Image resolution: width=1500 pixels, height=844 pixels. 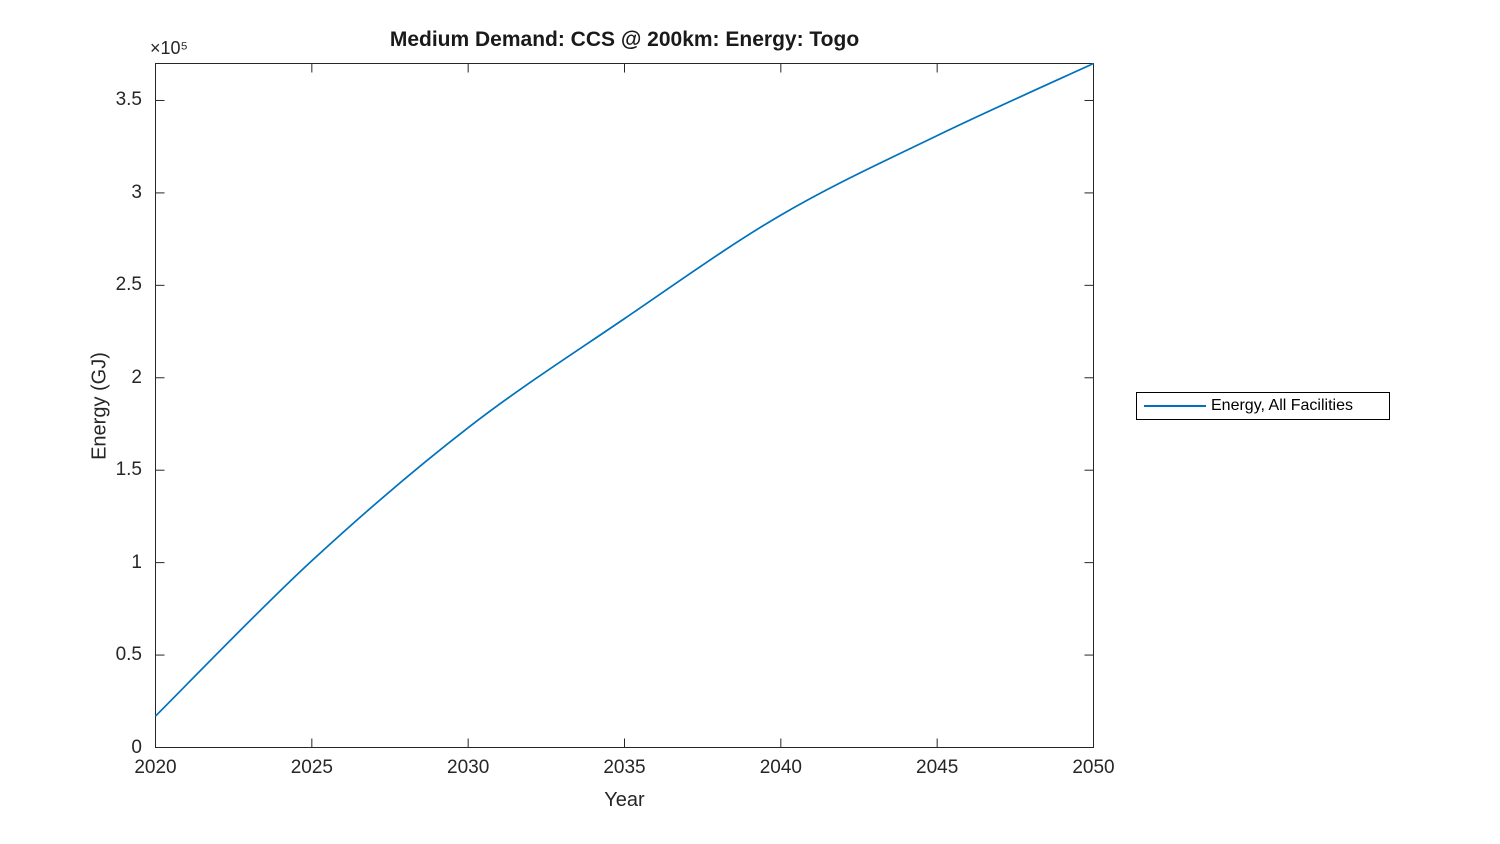 What do you see at coordinates (780, 767) in the screenshot?
I see `x-tick-label: 2040` at bounding box center [780, 767].